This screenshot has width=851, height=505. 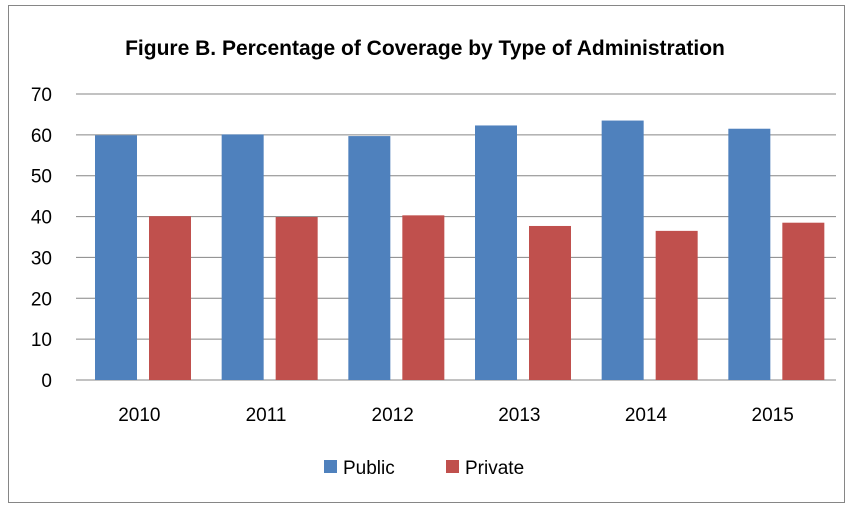 I want to click on x-tick-label: 2010, so click(x=139, y=415).